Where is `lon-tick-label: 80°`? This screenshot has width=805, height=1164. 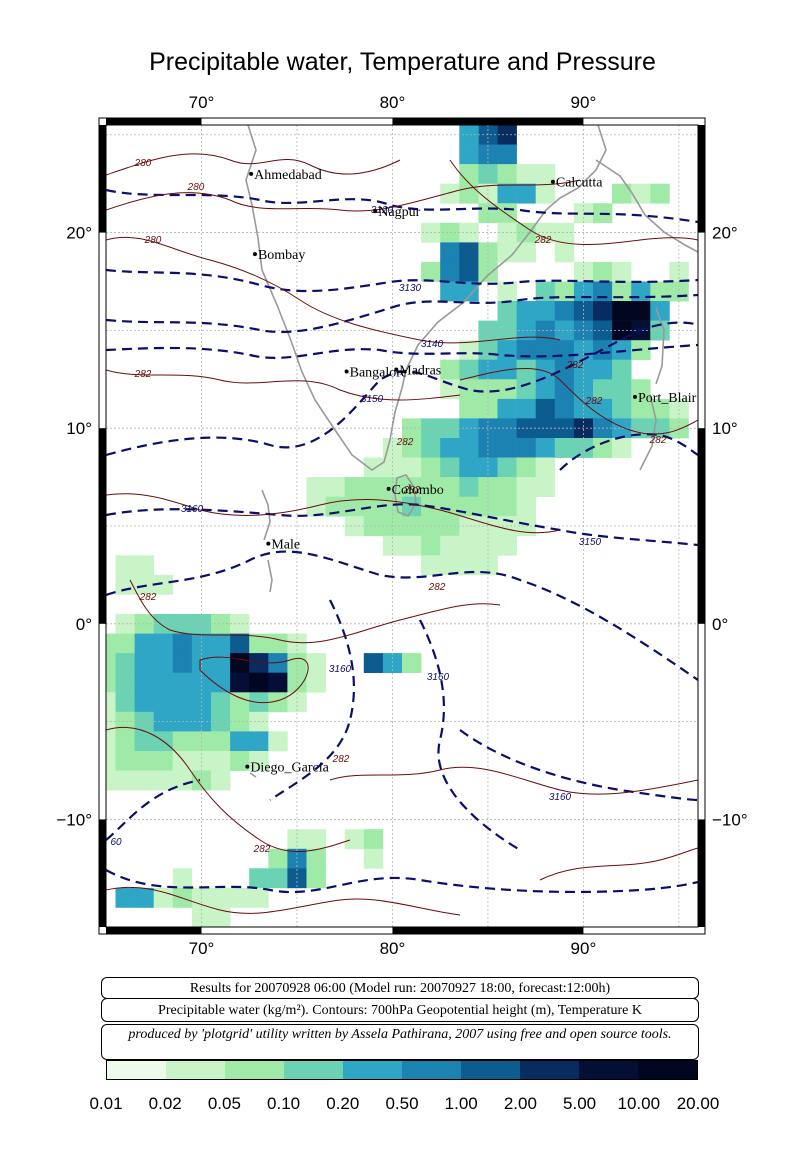
lon-tick-label: 80° is located at coordinates (393, 102).